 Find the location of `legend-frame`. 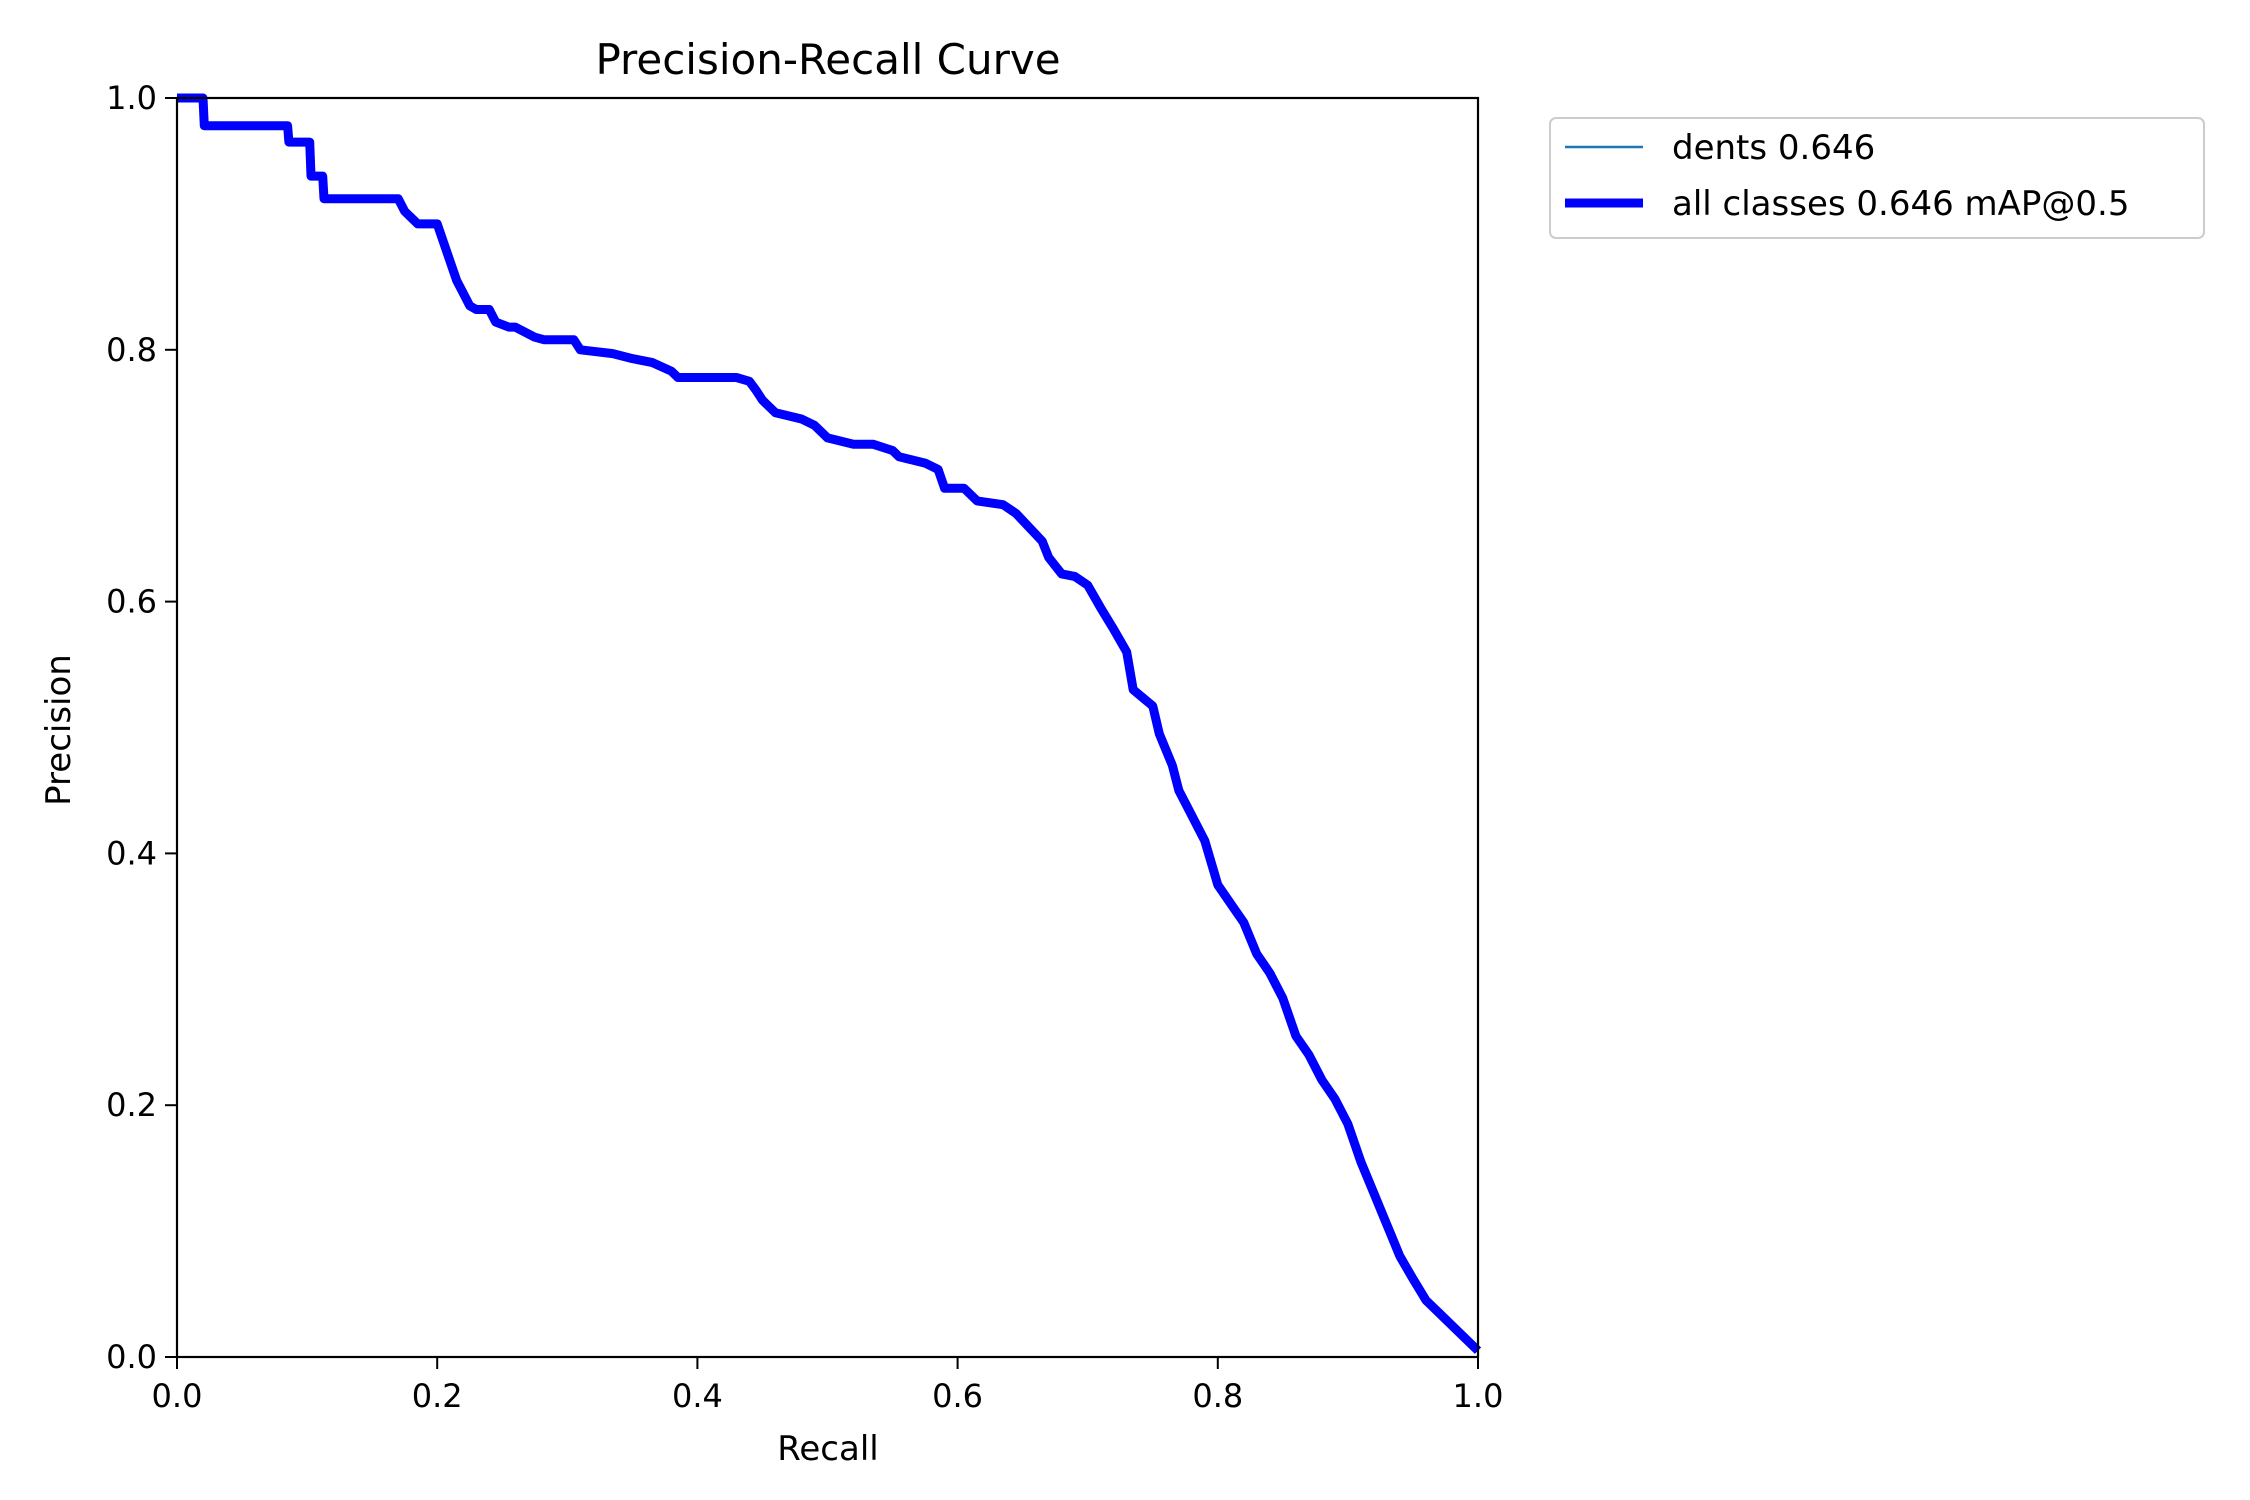

legend-frame is located at coordinates (1877, 178).